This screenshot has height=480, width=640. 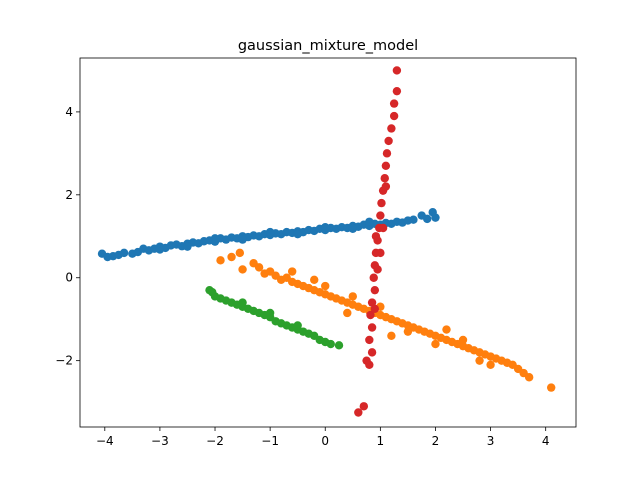 I want to click on y-axis: −2 0 2 4, so click(x=67, y=236).